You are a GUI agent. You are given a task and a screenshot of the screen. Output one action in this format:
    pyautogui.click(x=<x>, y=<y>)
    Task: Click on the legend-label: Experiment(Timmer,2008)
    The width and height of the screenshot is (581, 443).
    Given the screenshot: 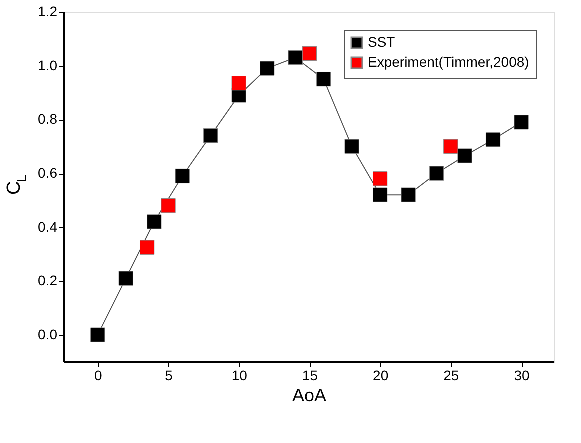 What is the action you would take?
    pyautogui.click(x=449, y=62)
    